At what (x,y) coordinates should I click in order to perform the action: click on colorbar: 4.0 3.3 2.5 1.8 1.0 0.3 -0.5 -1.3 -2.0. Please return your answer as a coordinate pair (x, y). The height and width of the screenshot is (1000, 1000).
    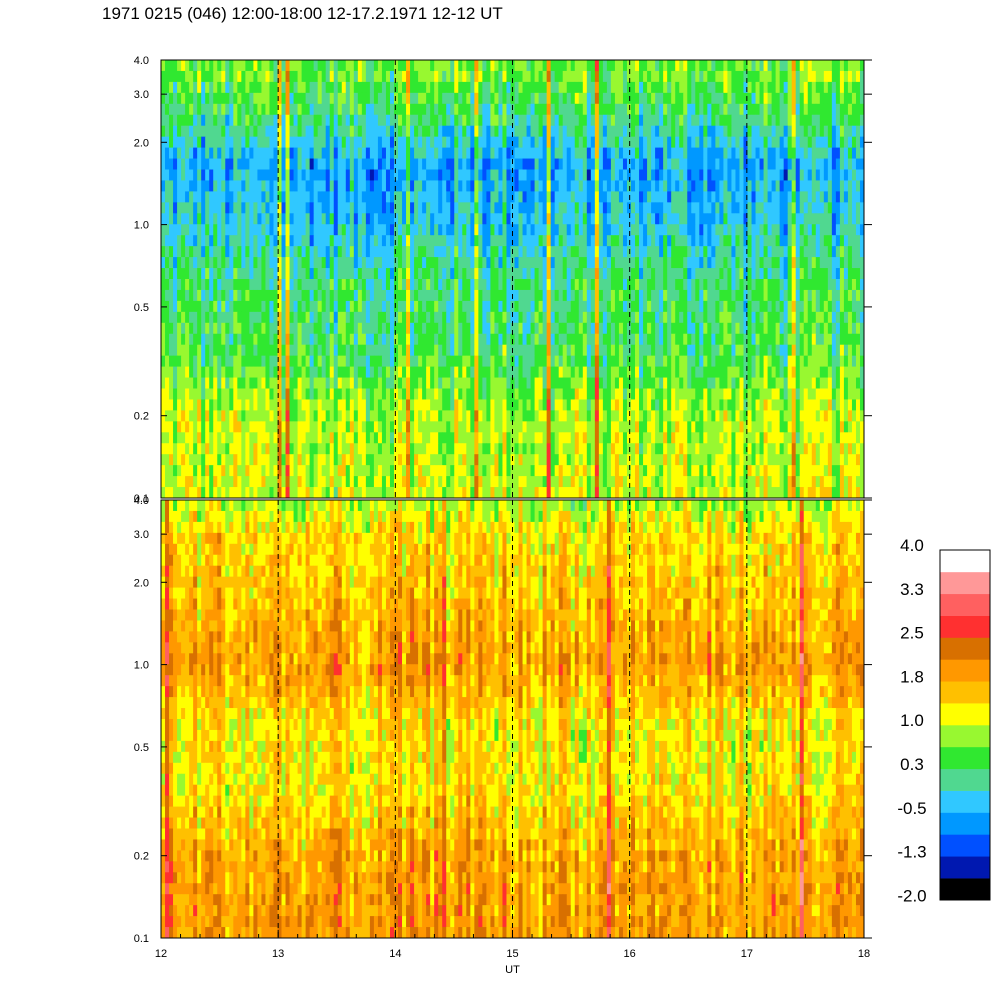
    Looking at the image, I should click on (944, 720).